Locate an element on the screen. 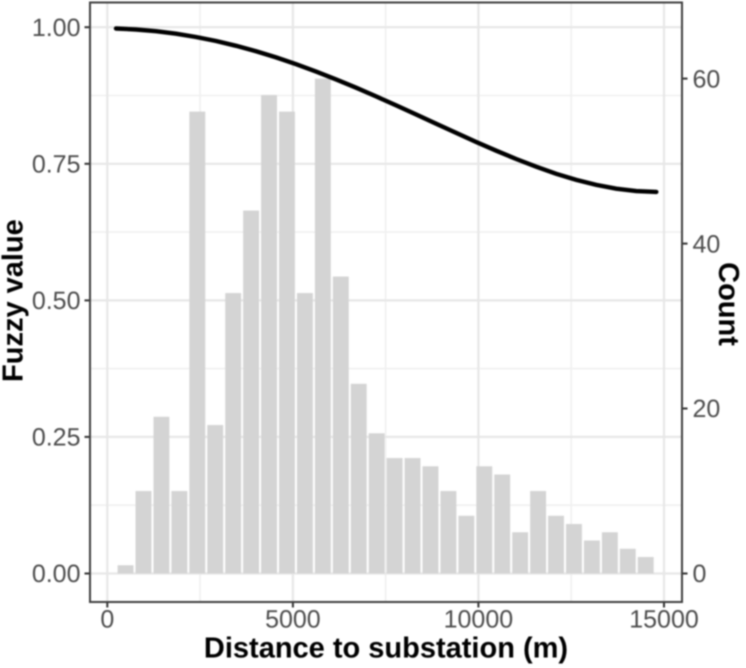 The height and width of the screenshot is (668, 746). svg-text: 0.25 is located at coordinates (56, 438).